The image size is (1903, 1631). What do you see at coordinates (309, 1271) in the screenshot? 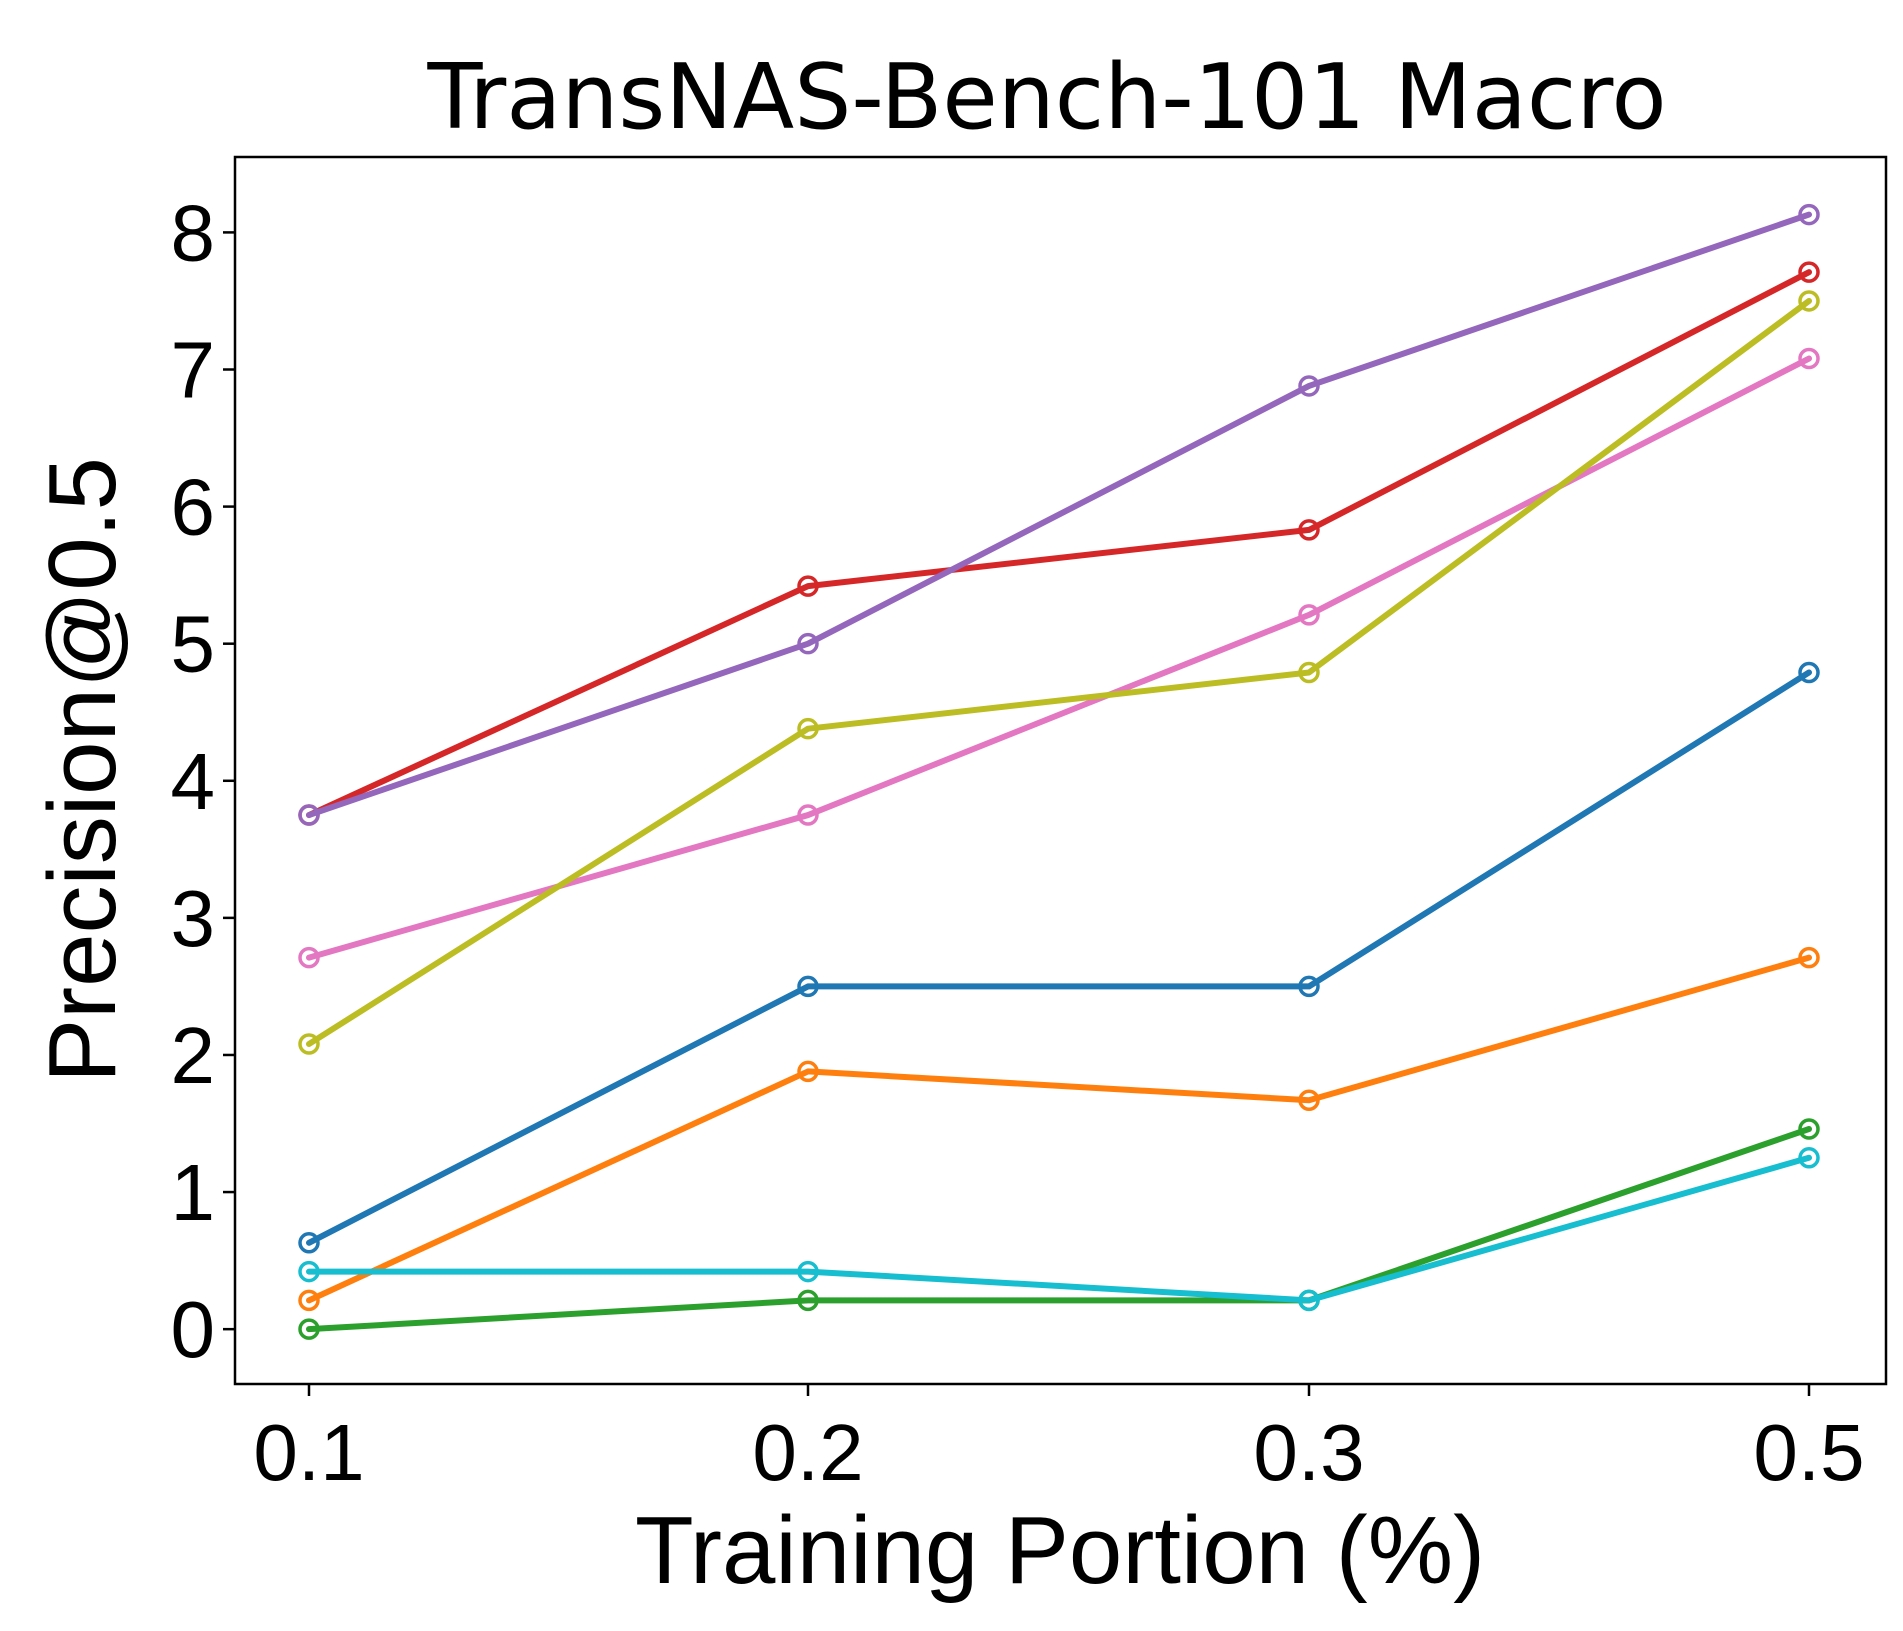
I see `series-8-point-0.1` at bounding box center [309, 1271].